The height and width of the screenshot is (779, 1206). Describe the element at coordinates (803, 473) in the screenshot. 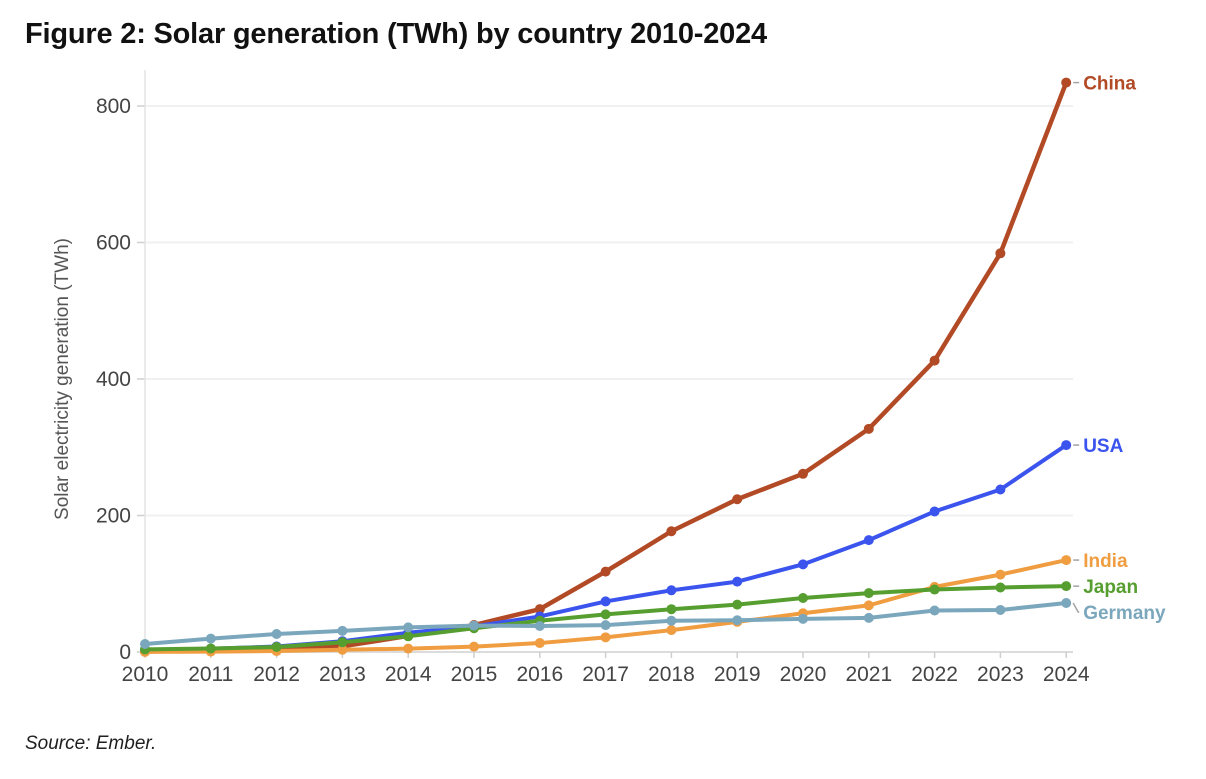

I see `series-point-china-2020` at that location.